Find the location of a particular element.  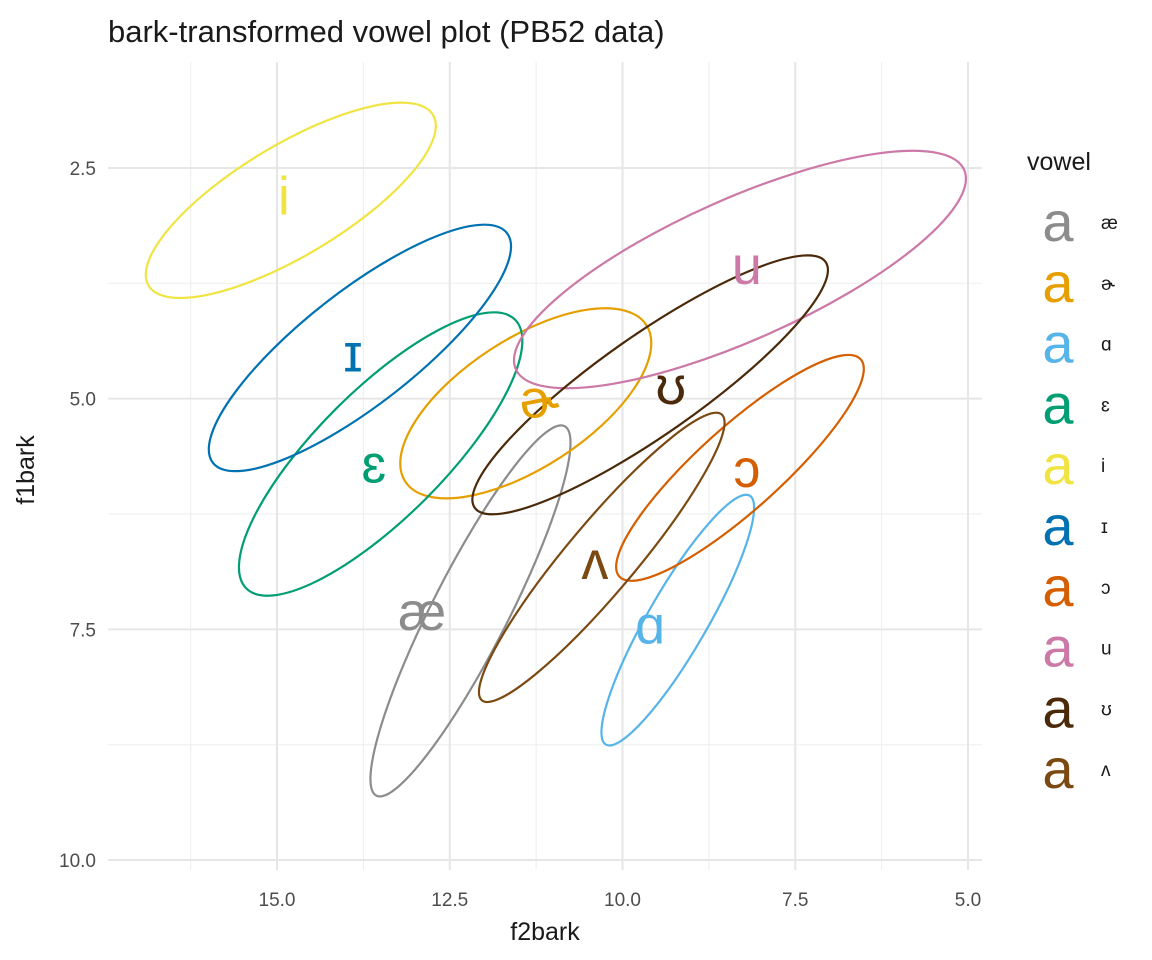

ellipse-ʊ is located at coordinates (650, 385).